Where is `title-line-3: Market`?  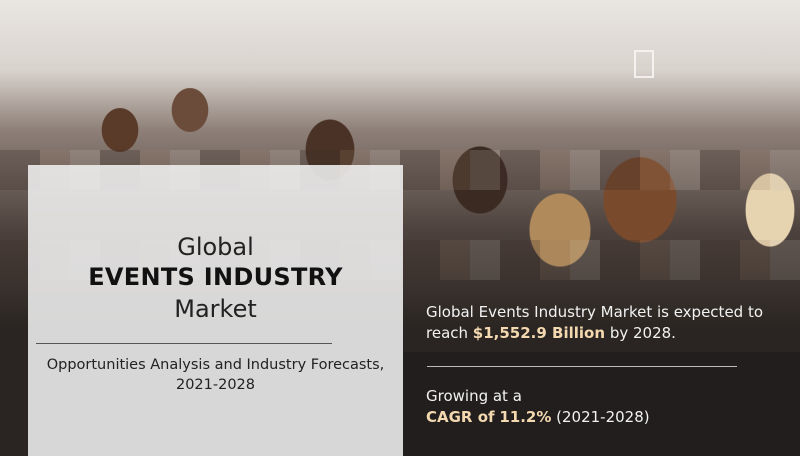
title-line-3: Market is located at coordinates (215, 309).